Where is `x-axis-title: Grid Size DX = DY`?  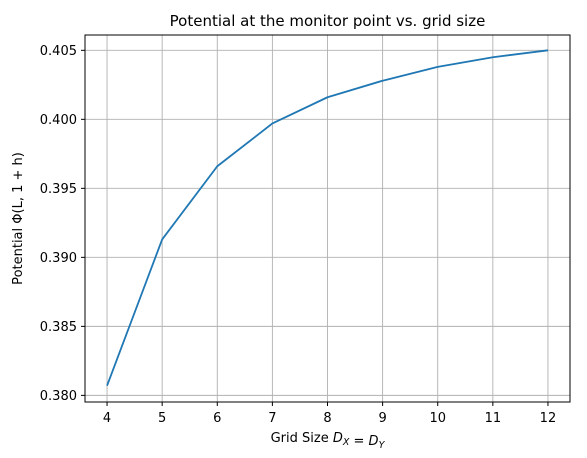 x-axis-title: Grid Size DX = DY is located at coordinates (328, 441).